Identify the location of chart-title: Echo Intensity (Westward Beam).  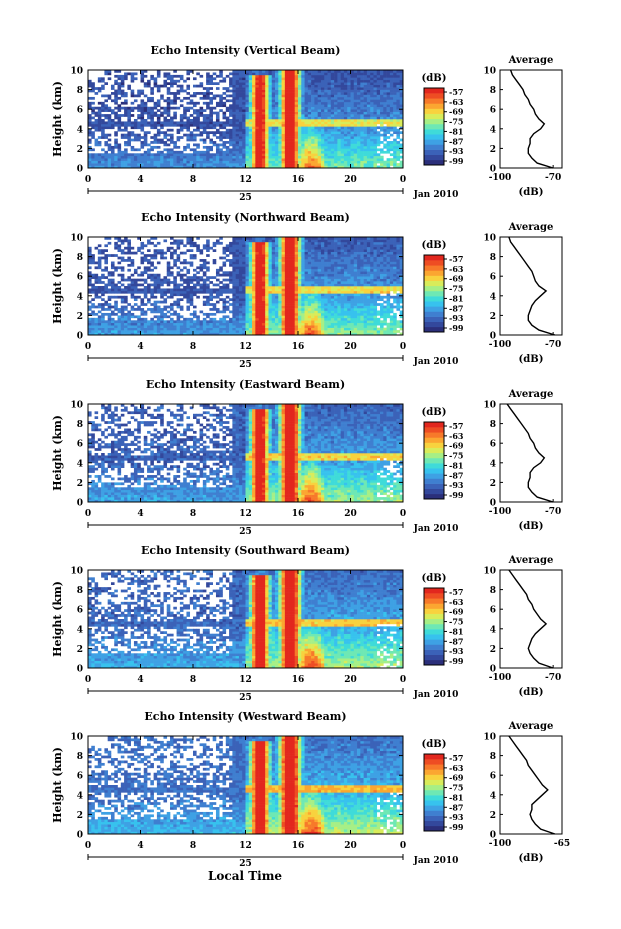
(245, 716).